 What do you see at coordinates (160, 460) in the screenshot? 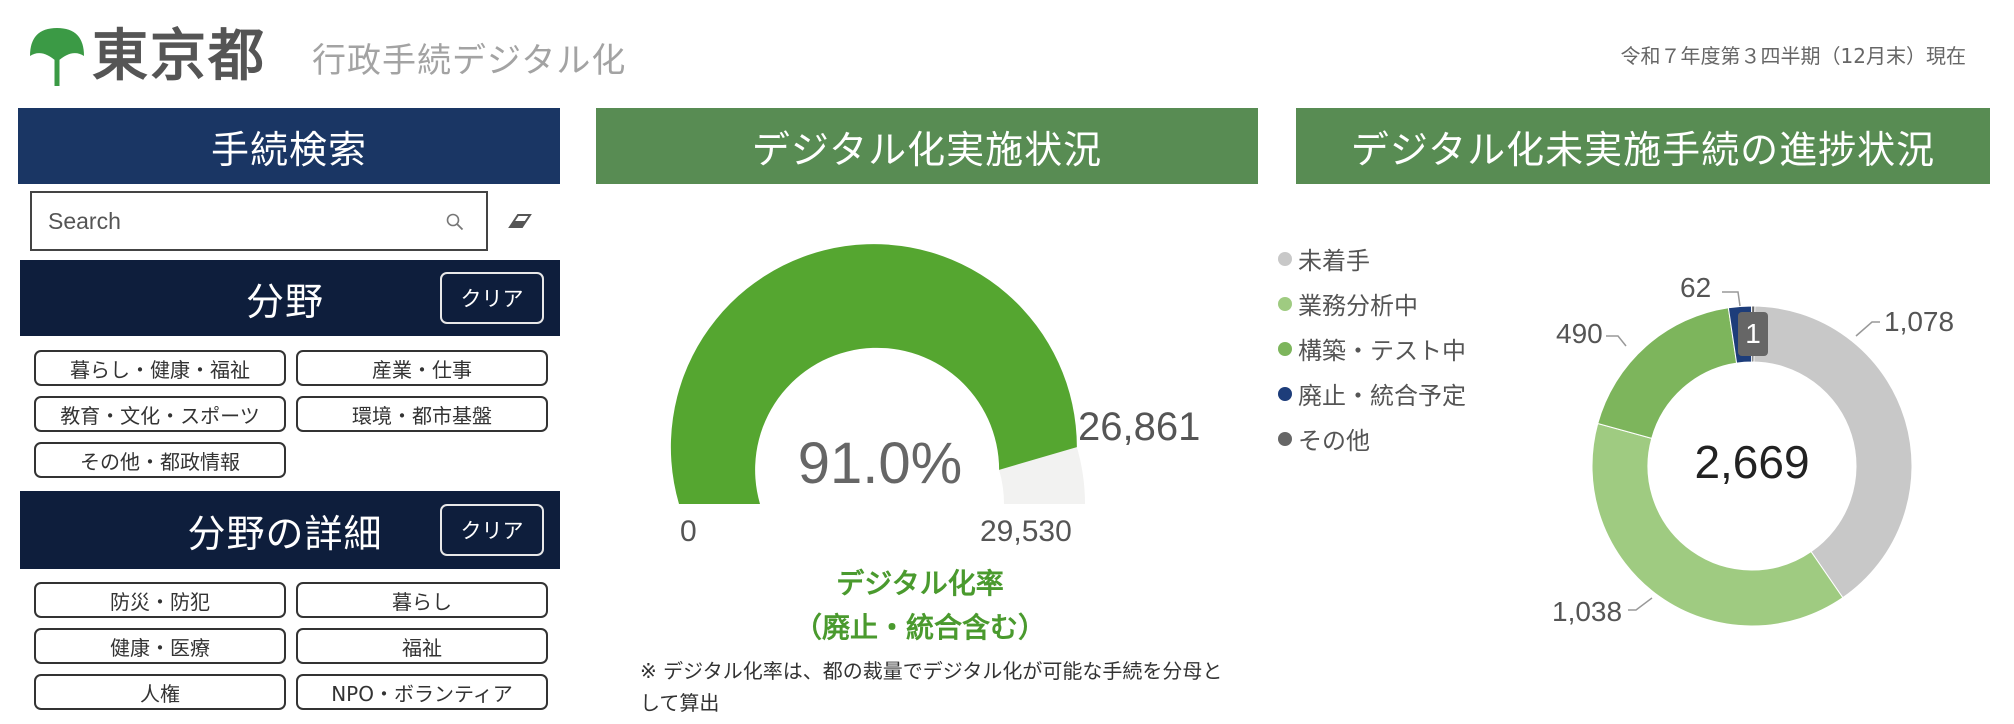
I see `field-chip: その他・都政情報` at bounding box center [160, 460].